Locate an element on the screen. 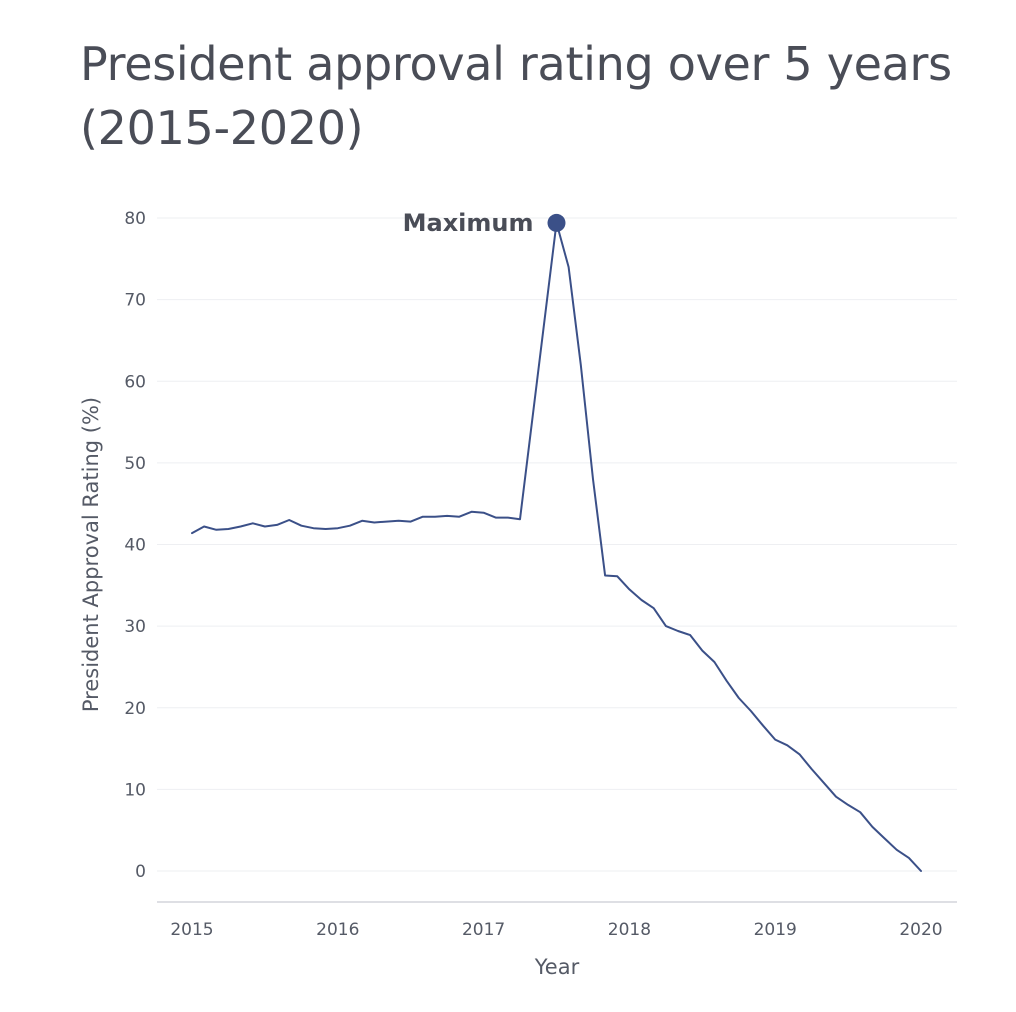  maximum-label: Maximum is located at coordinates (468, 223).